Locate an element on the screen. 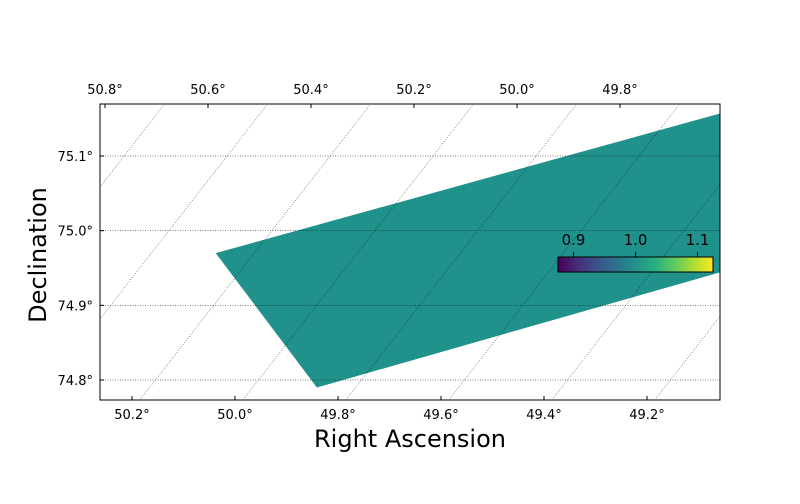  colorbar-tick-label: 1.0 is located at coordinates (636, 240).